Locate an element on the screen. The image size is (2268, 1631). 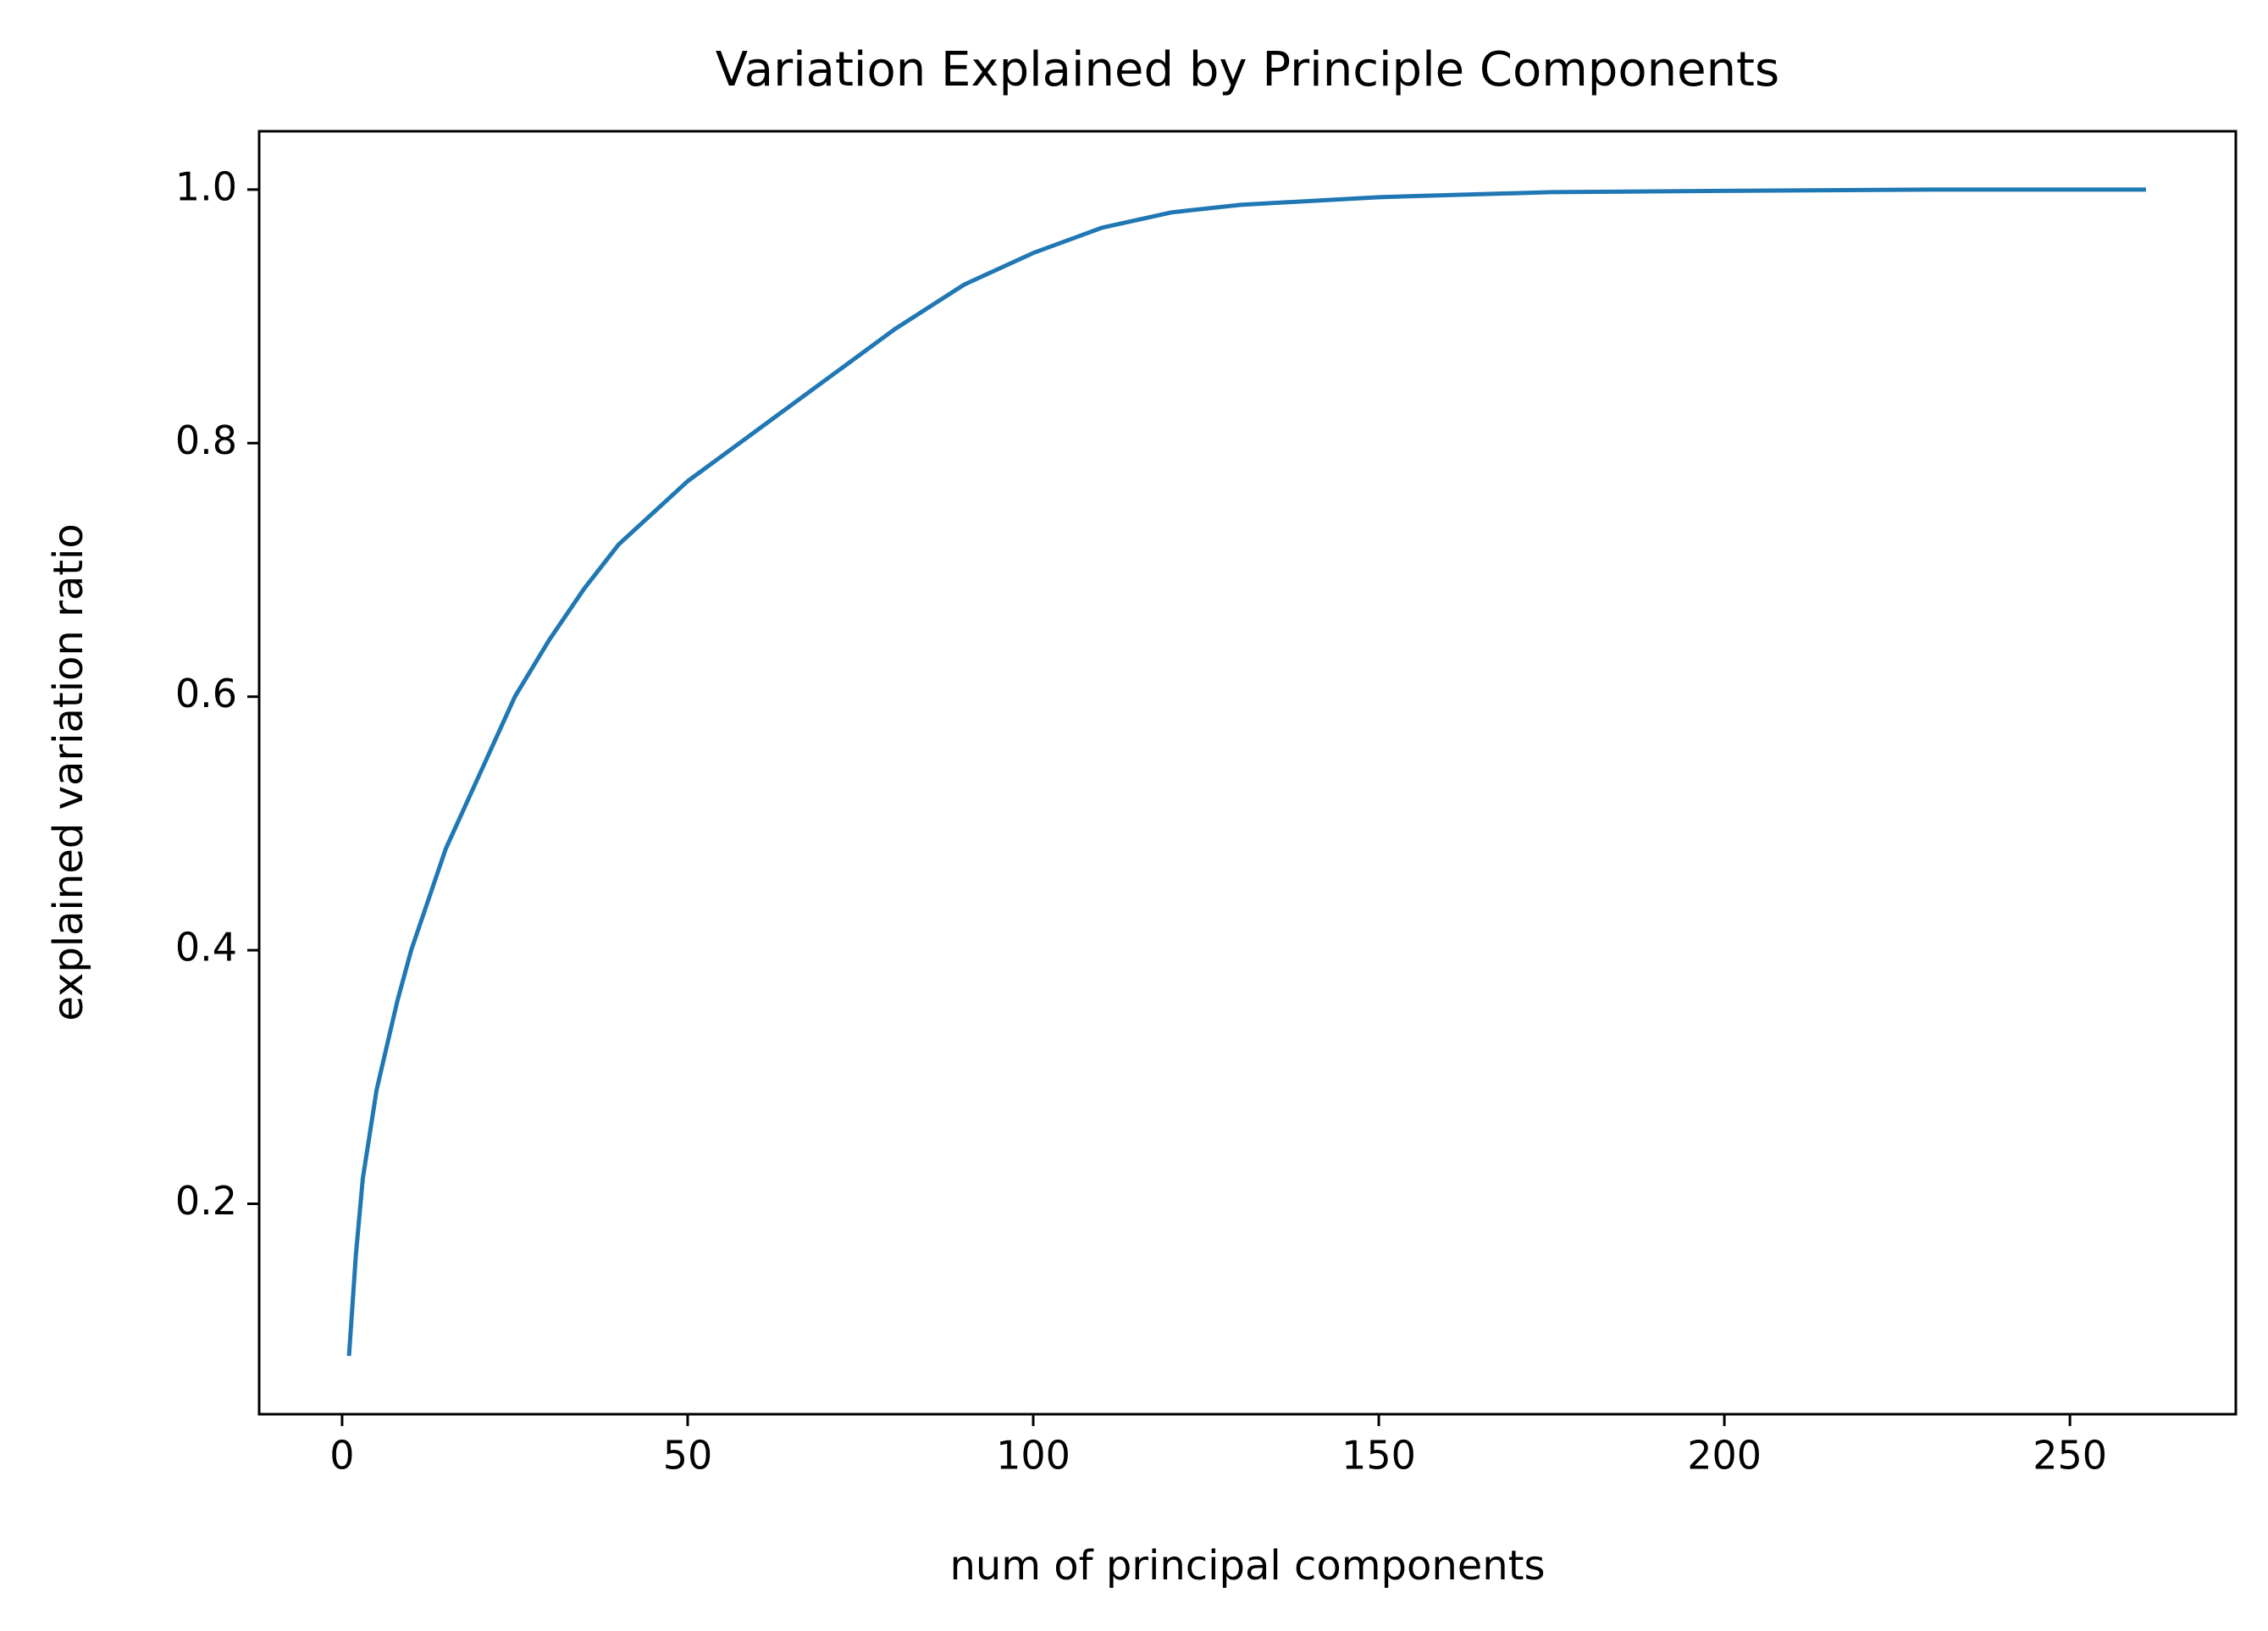
y-tick-label: 0.6 is located at coordinates (206, 693).